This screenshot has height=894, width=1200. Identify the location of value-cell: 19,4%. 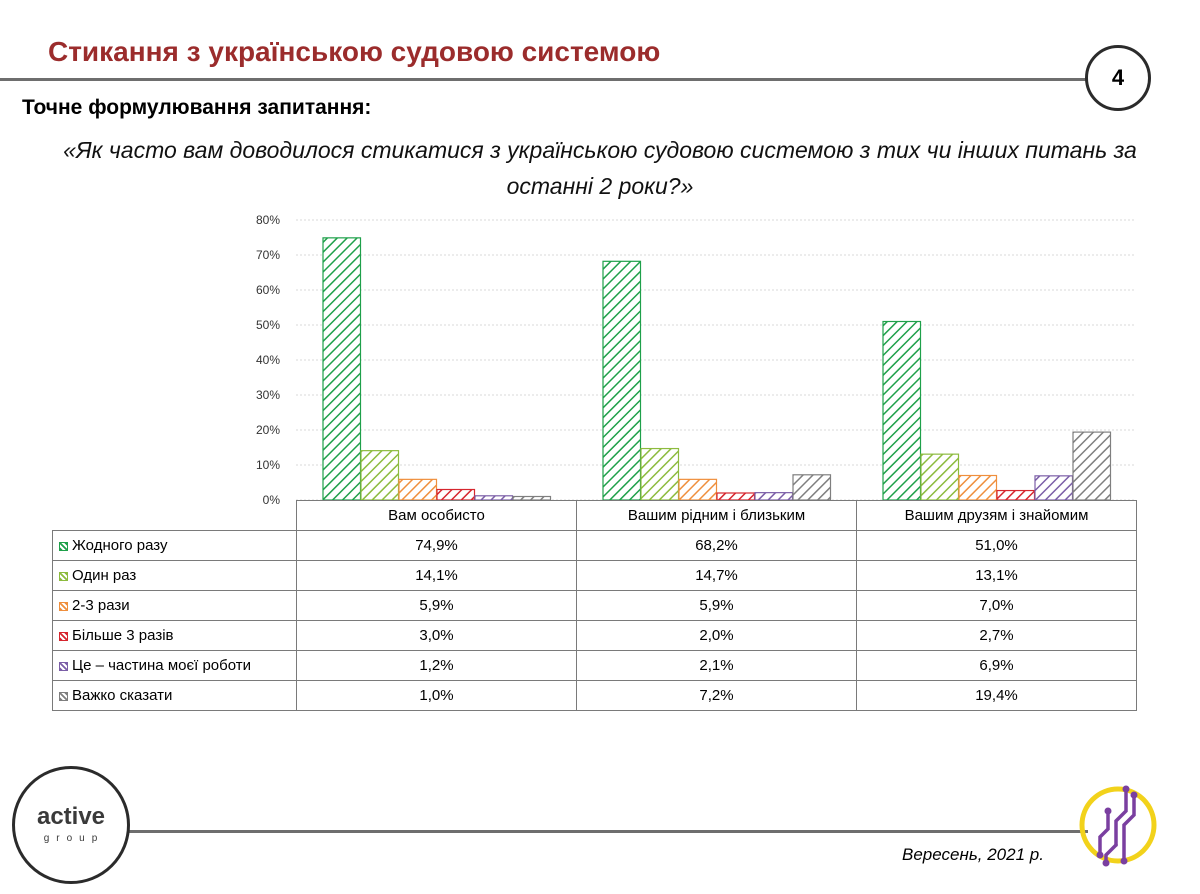
(996, 695).